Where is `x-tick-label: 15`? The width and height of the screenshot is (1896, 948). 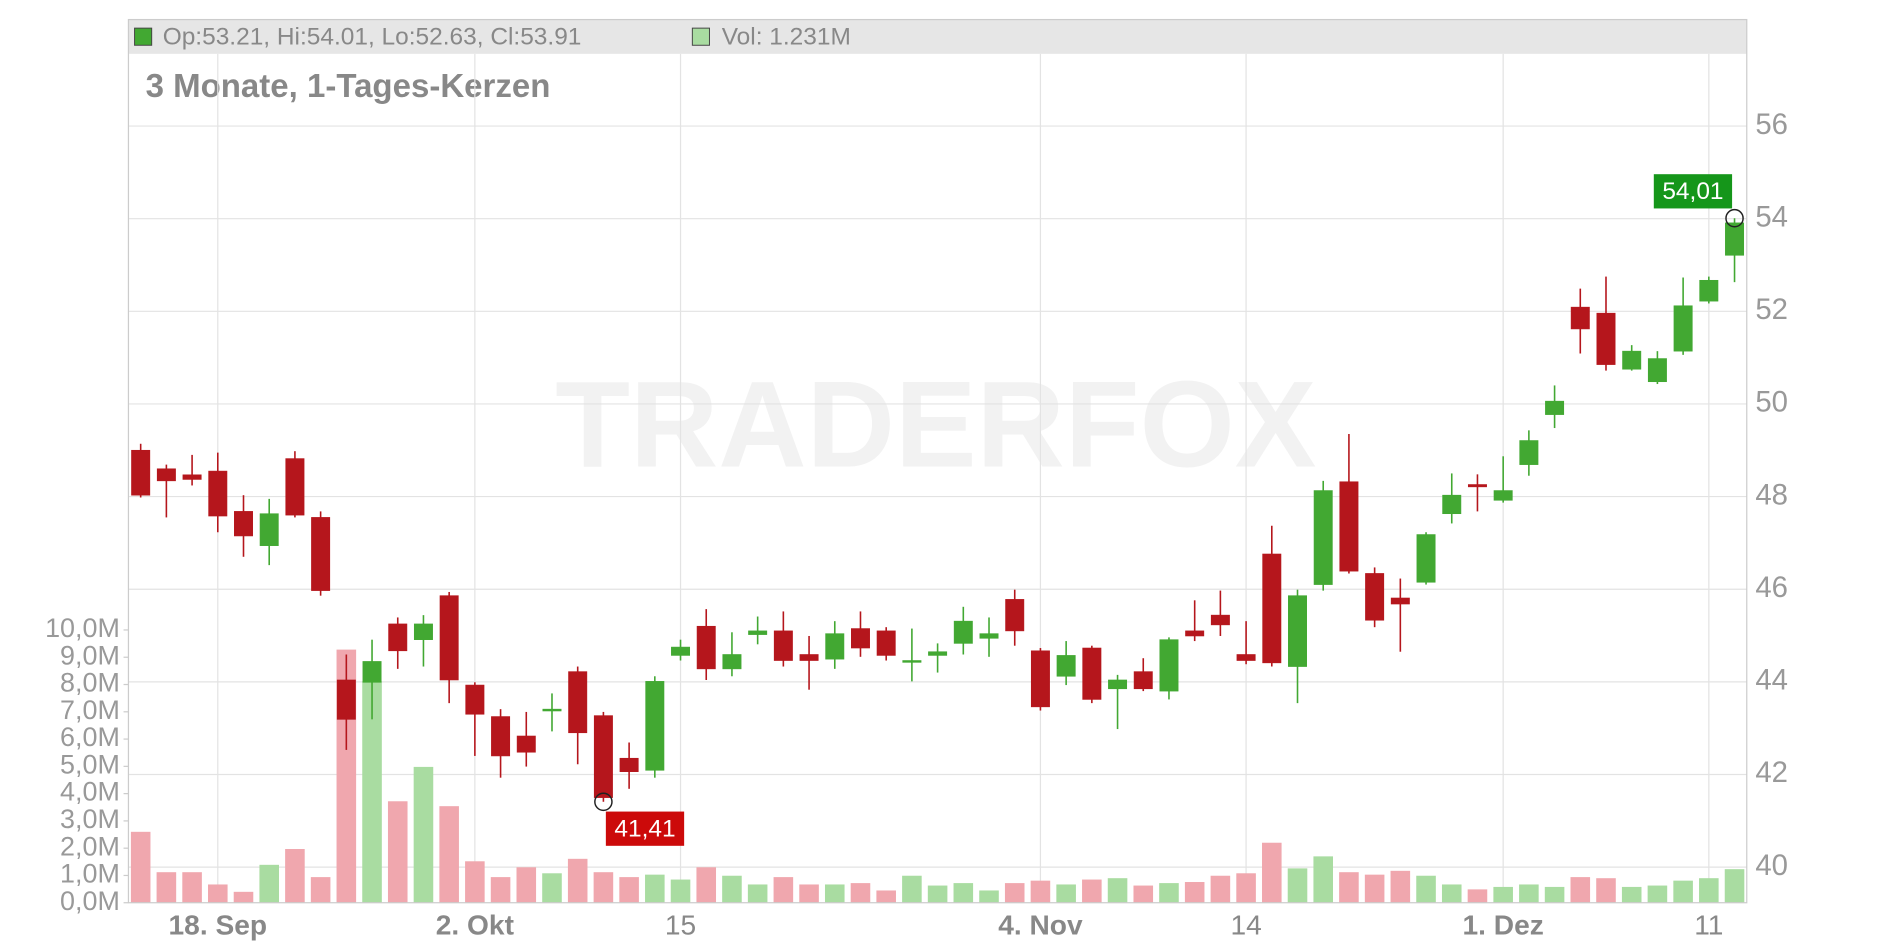
x-tick-label: 15 is located at coordinates (680, 925).